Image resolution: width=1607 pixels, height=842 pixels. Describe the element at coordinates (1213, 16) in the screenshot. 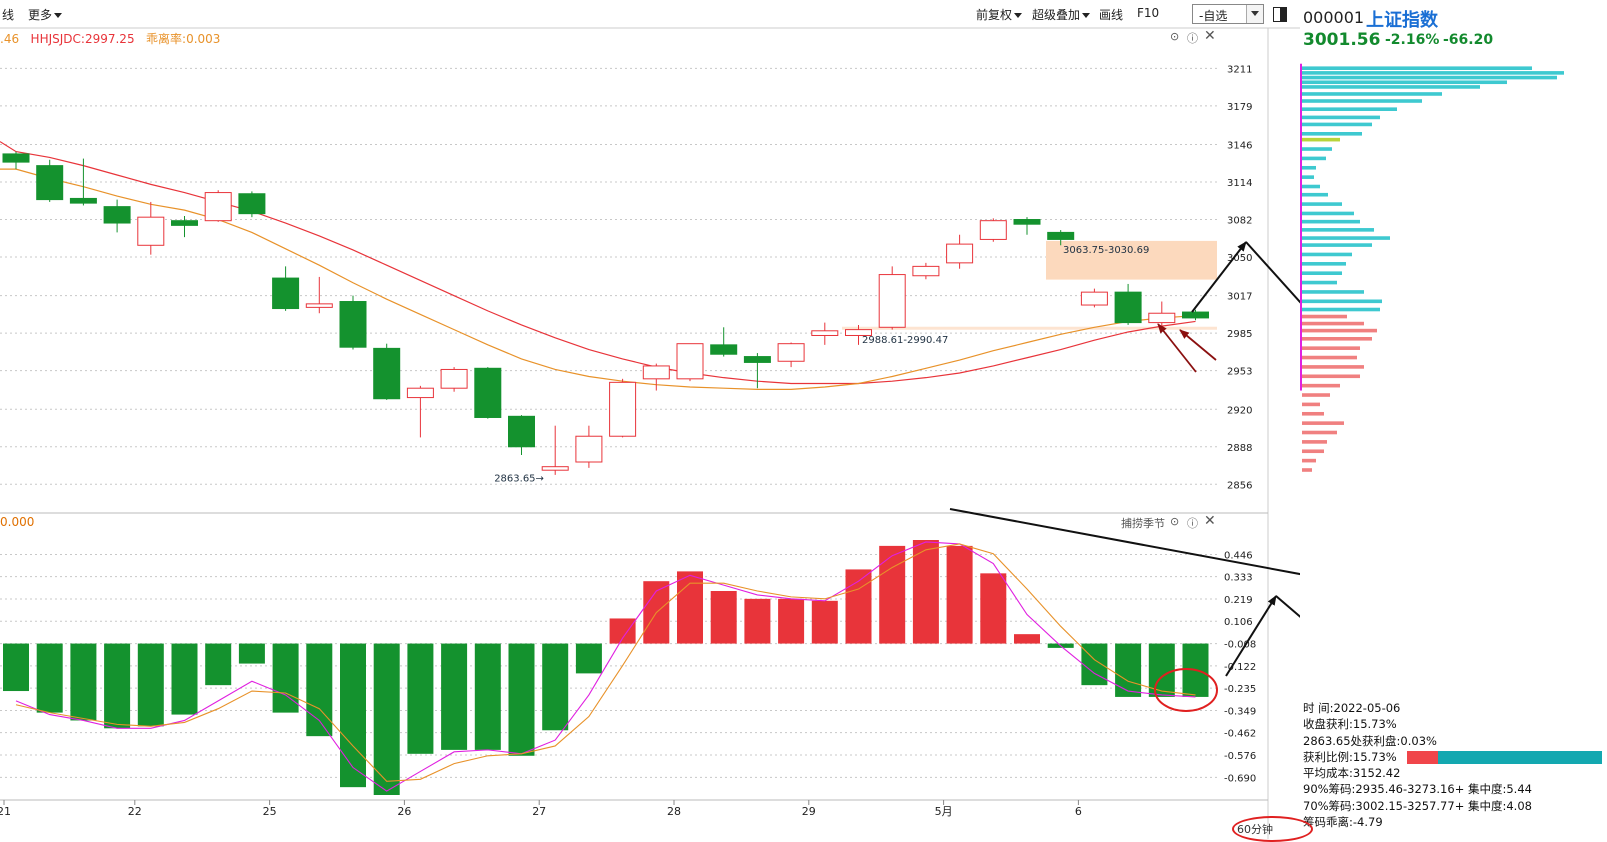

I see `watchlist-dropdown-value: -自选` at that location.